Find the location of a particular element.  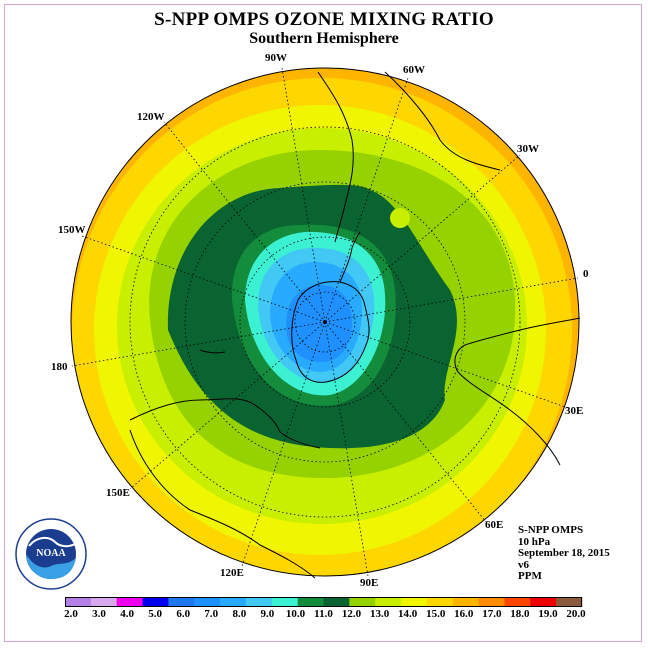

colorbar-border is located at coordinates (323, 602).